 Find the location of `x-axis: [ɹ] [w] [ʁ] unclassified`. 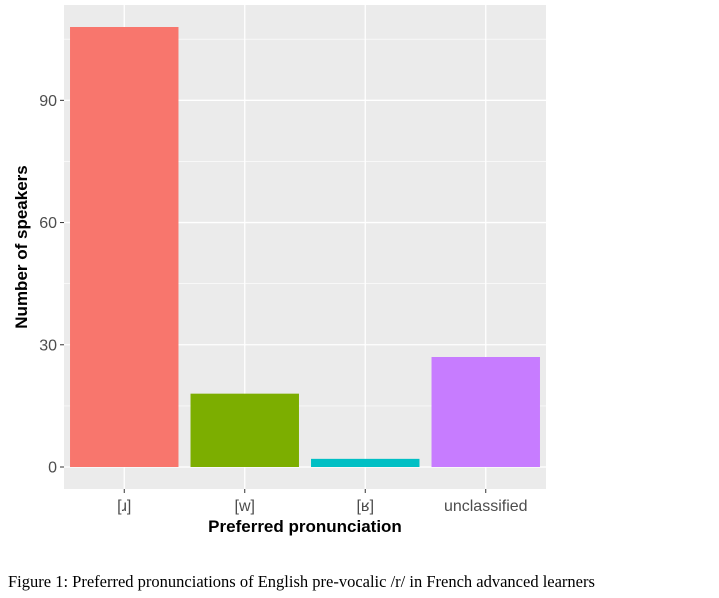

x-axis: [ɹ] [w] [ʁ] unclassified is located at coordinates (322, 502).